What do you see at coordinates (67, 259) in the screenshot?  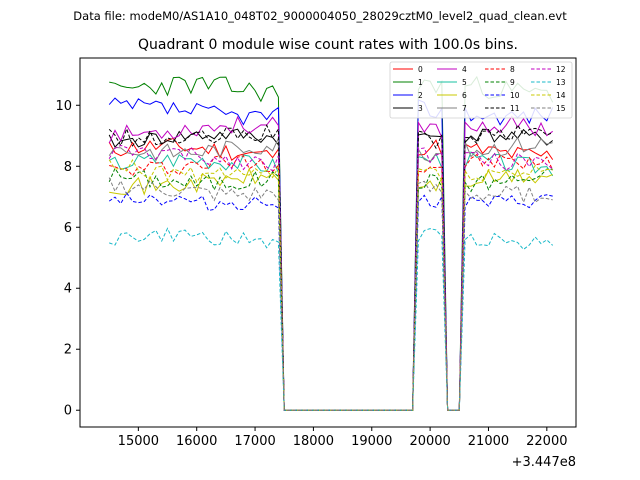 I see `y-axis-ticks: 0 2 4 6 8 10` at bounding box center [67, 259].